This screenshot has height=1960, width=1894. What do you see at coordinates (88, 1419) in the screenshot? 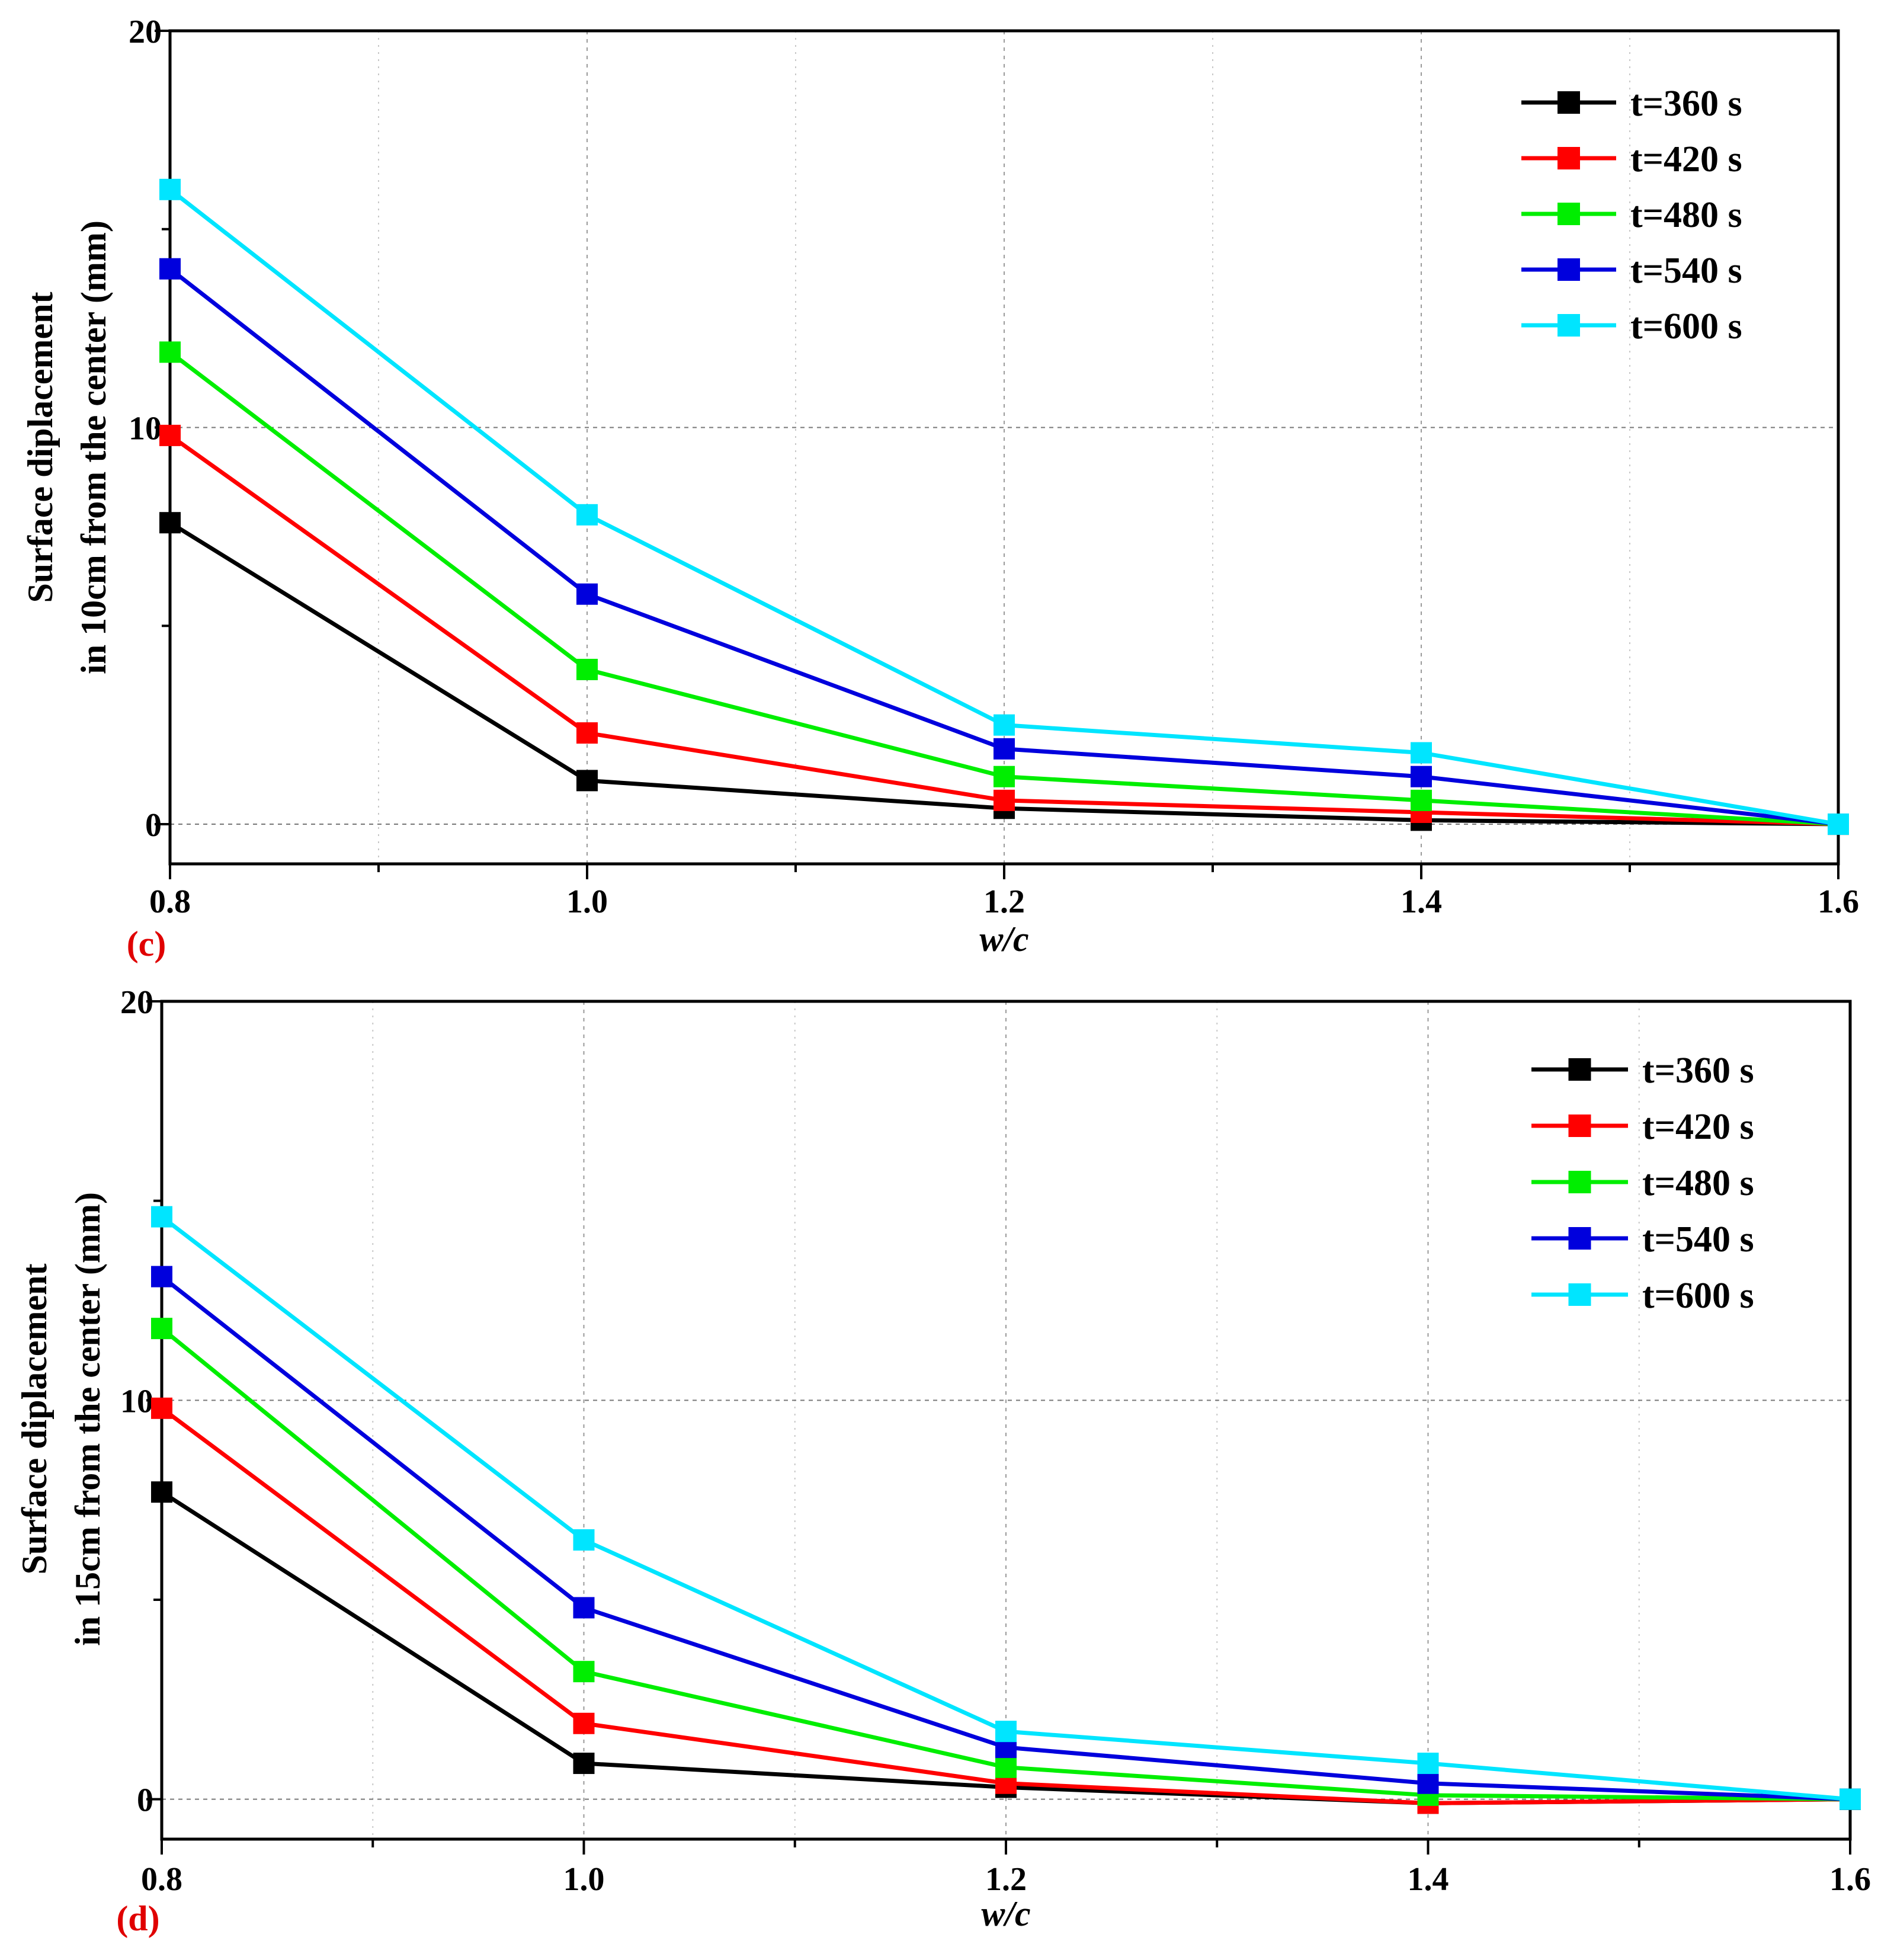
I see `y-axis-title-line: in 15cm from the center (mm)` at bounding box center [88, 1419].